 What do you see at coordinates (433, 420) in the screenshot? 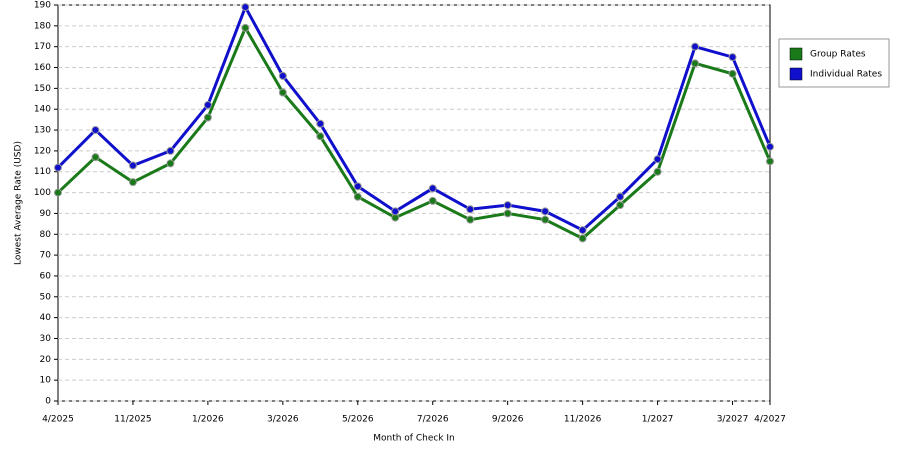
I see `x-tick-label: 7/2026` at bounding box center [433, 420].